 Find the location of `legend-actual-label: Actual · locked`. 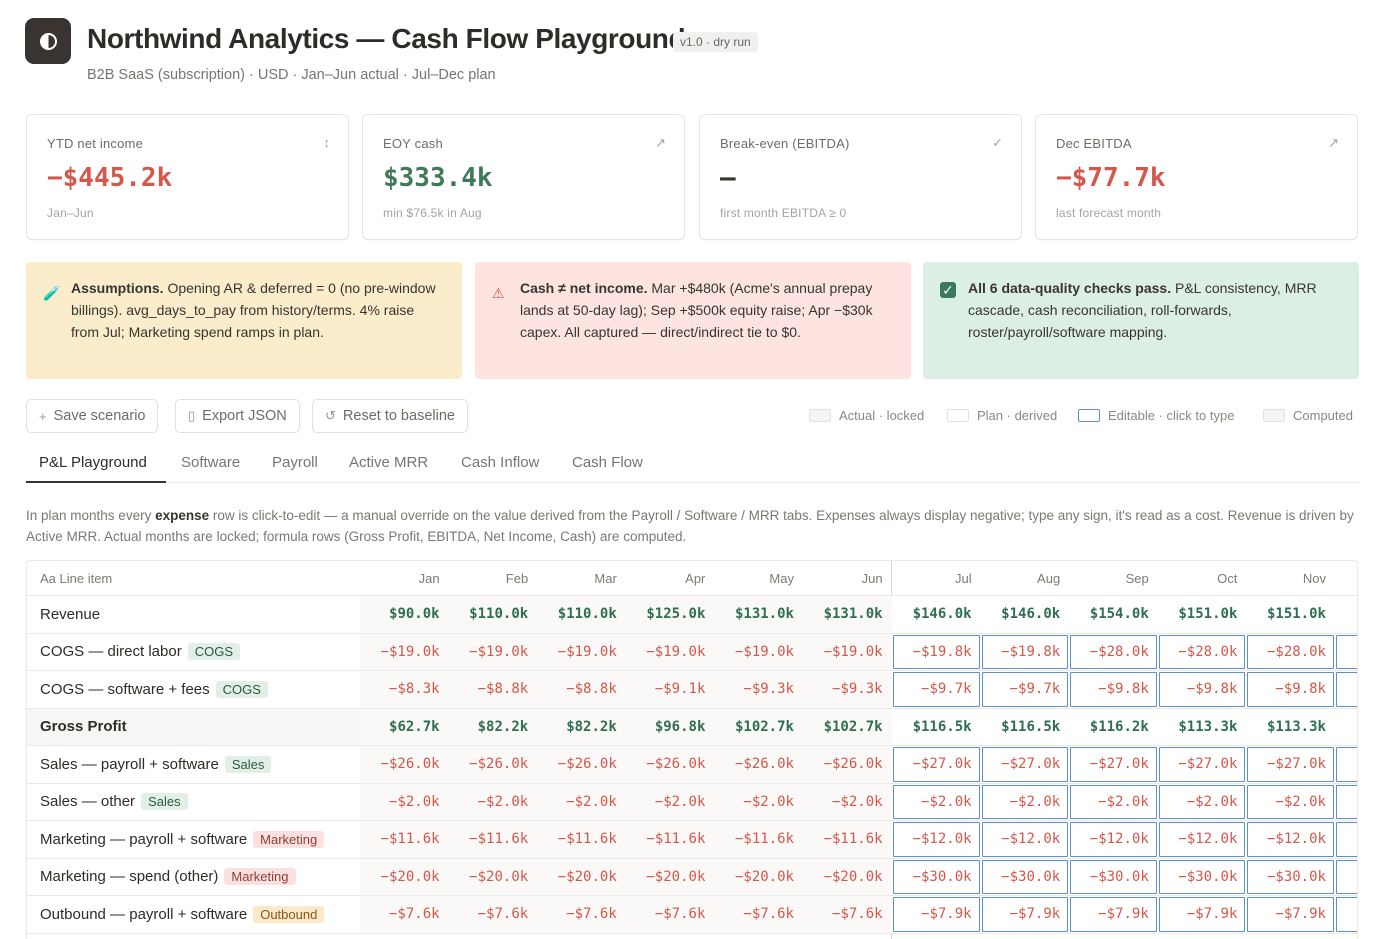

legend-actual-label: Actual · locked is located at coordinates (882, 415).